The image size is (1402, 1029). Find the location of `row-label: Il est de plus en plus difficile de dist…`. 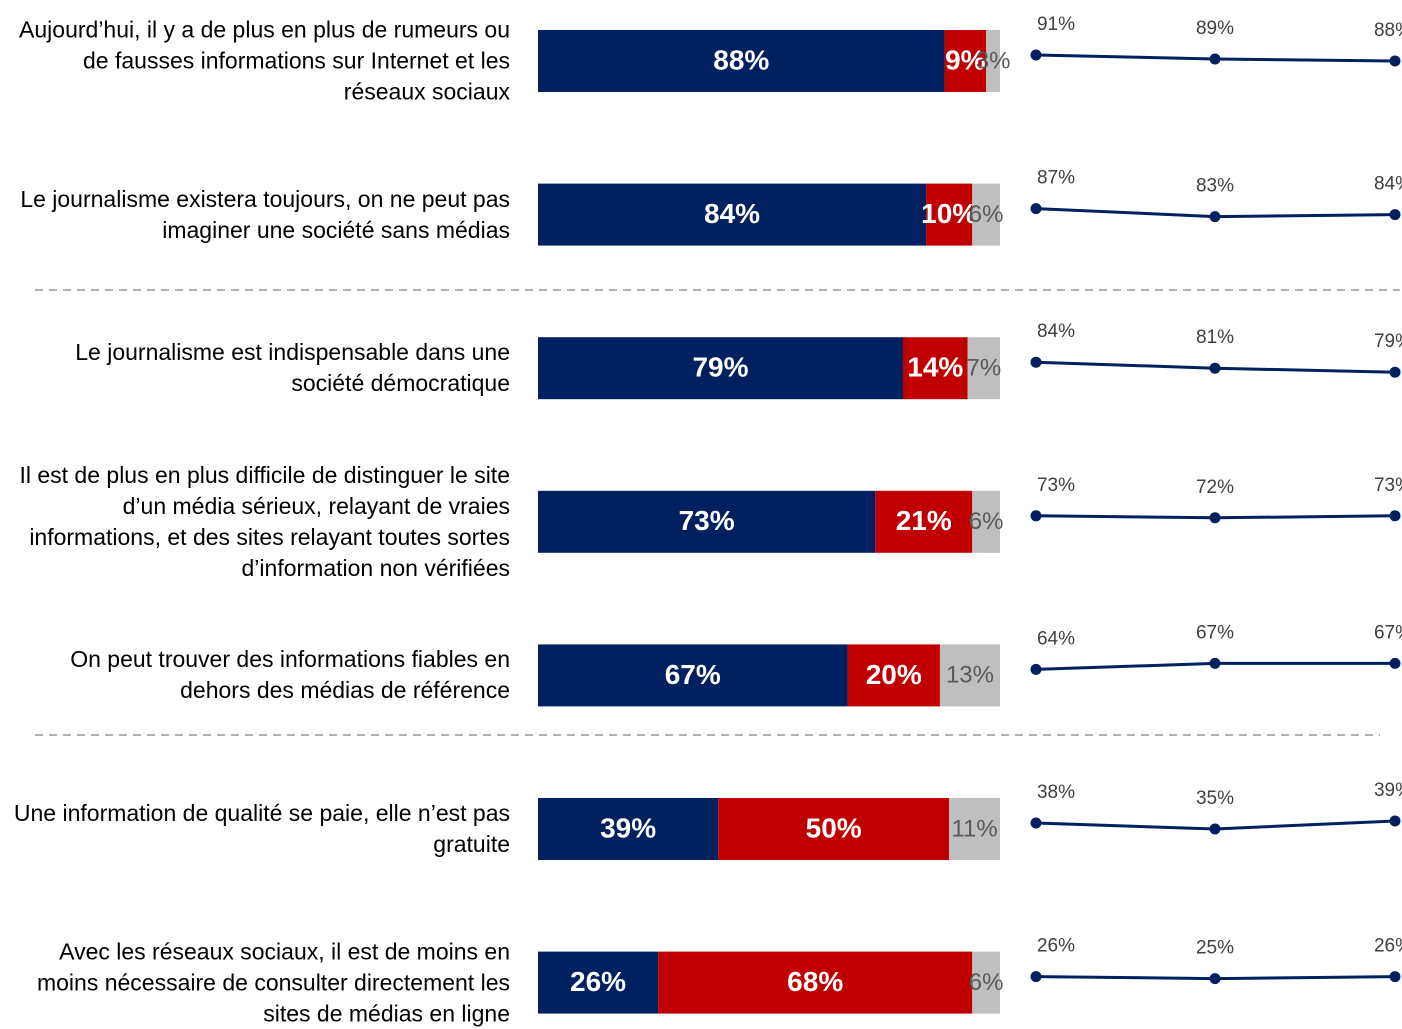

row-label: Il est de plus en plus difficile de dist… is located at coordinates (264, 521).